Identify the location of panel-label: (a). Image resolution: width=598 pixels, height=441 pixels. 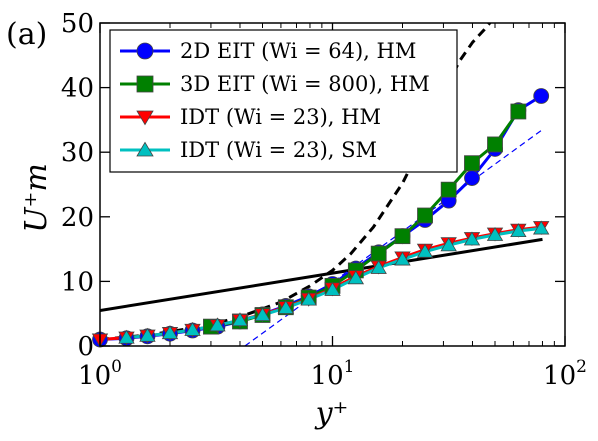
(26, 34).